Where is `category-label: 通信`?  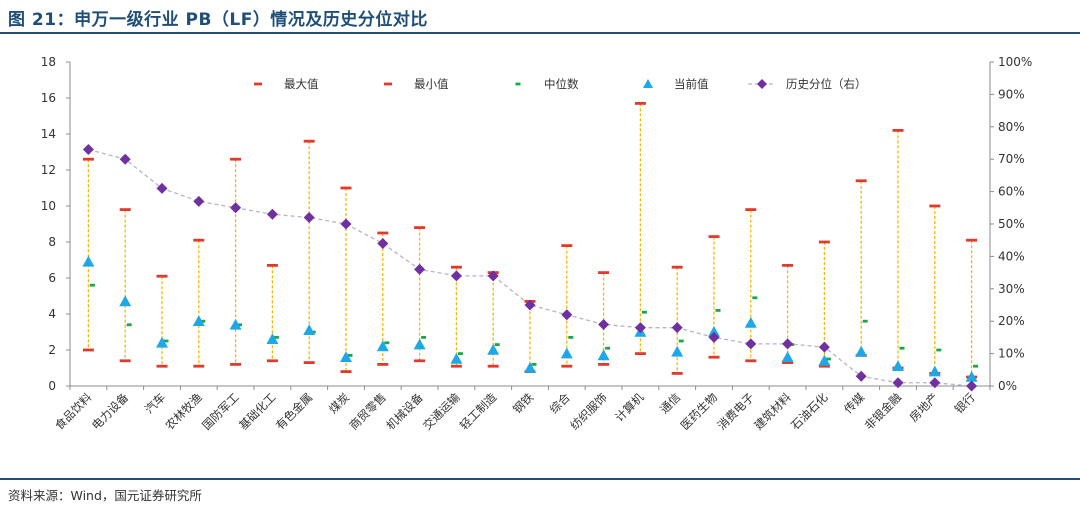 category-label: 通信 is located at coordinates (670, 403).